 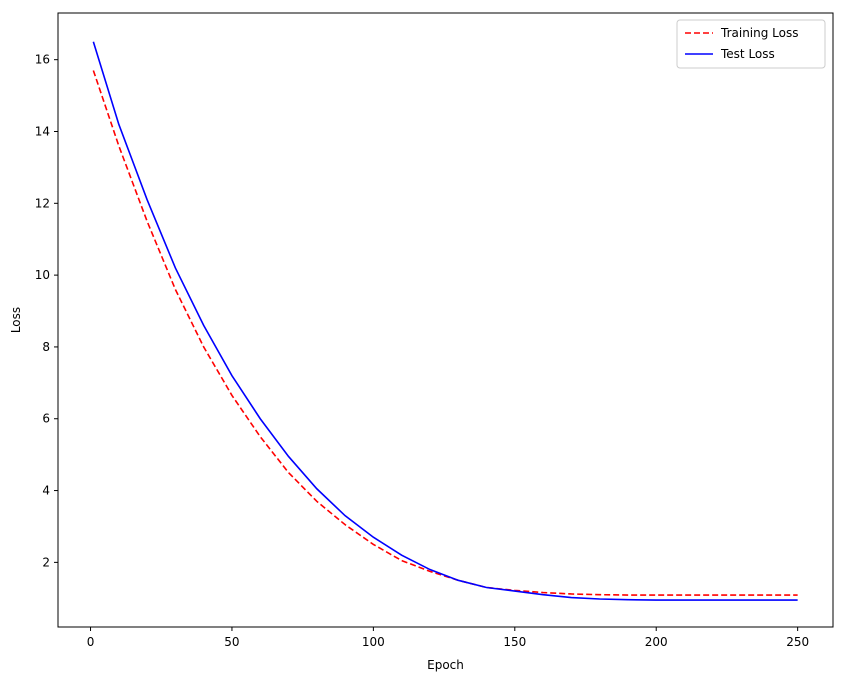 What do you see at coordinates (373, 642) in the screenshot?
I see `x-tick-label: 100` at bounding box center [373, 642].